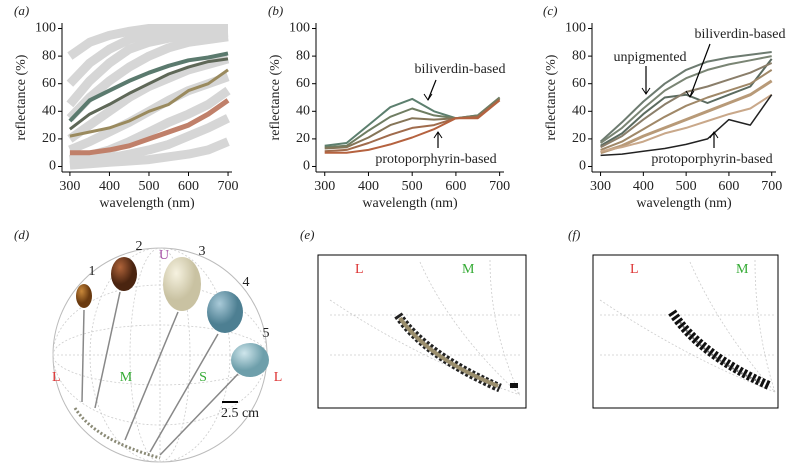  What do you see at coordinates (649, 57) in the screenshot?
I see `annotation: unpigmented` at bounding box center [649, 57].